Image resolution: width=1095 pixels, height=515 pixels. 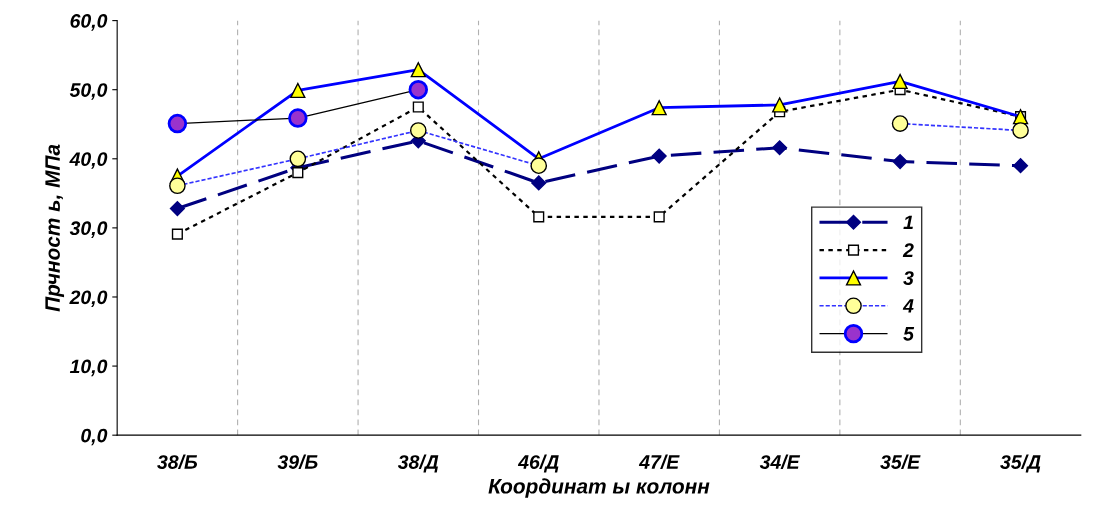 I want to click on y-tick-label: 10,0, so click(x=88, y=368).